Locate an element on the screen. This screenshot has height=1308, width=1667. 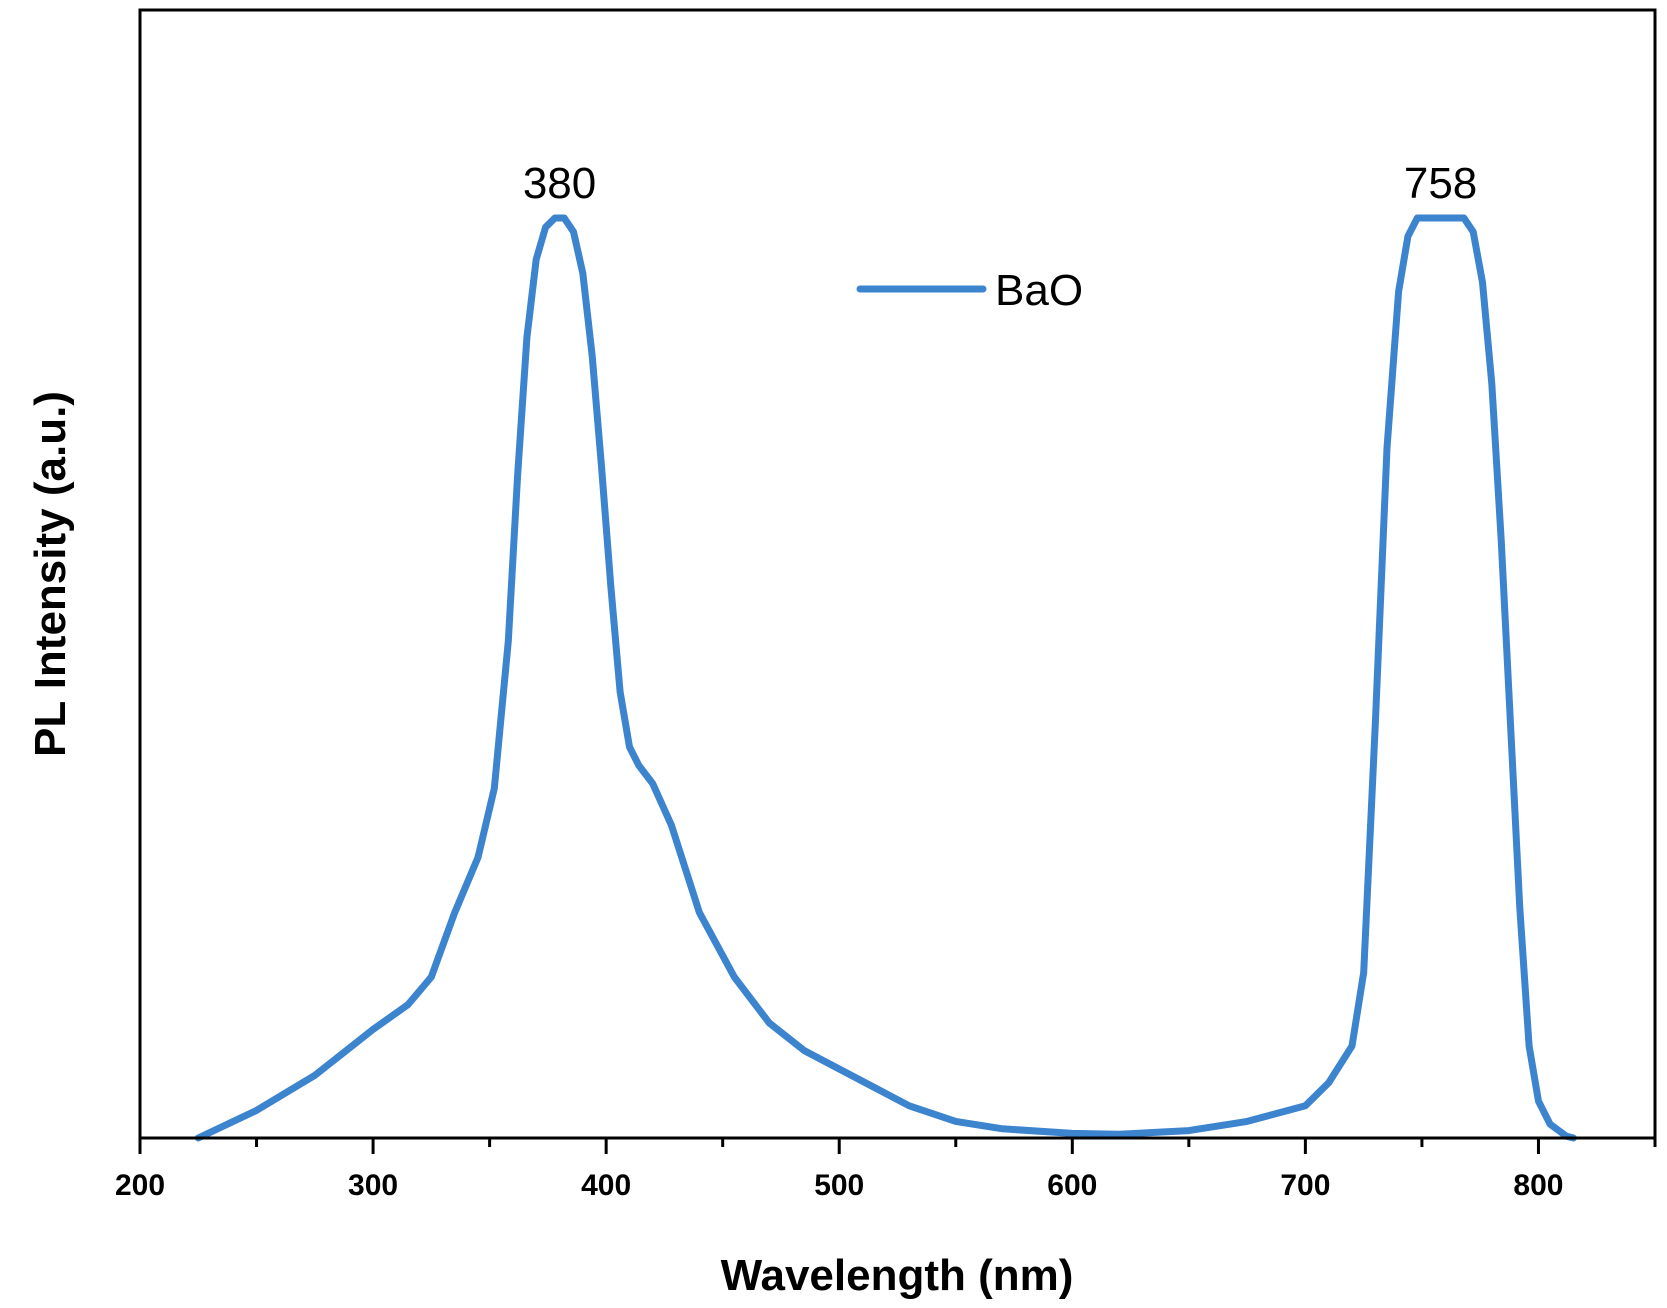
x-tick-label-400: 400 is located at coordinates (606, 1185).